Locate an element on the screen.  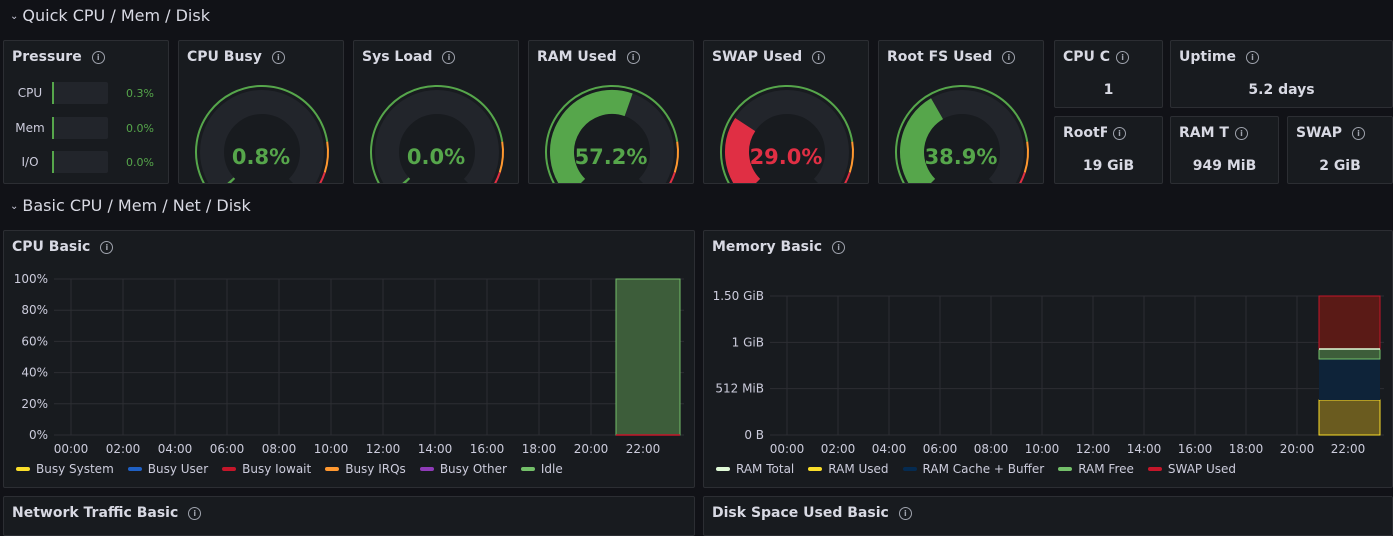
legend-item: RAM Total is located at coordinates (755, 469).